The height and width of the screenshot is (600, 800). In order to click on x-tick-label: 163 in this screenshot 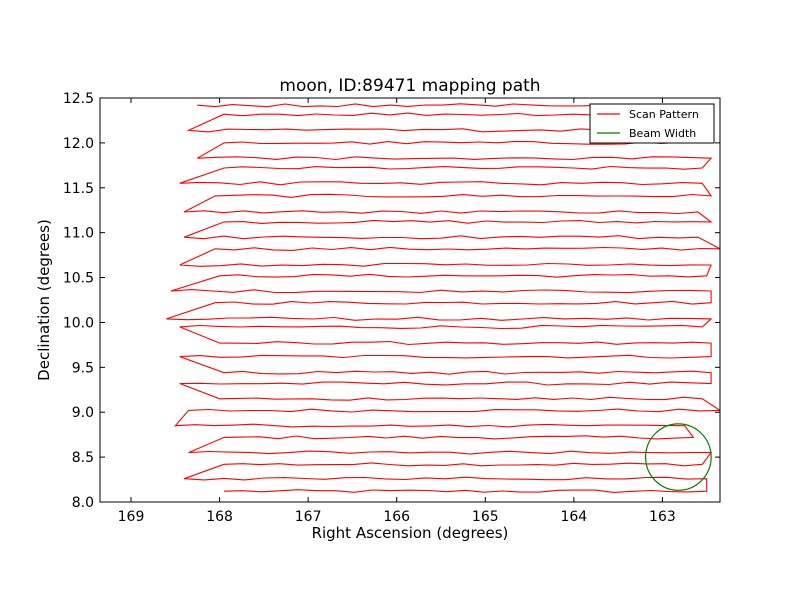, I will do `click(662, 517)`.